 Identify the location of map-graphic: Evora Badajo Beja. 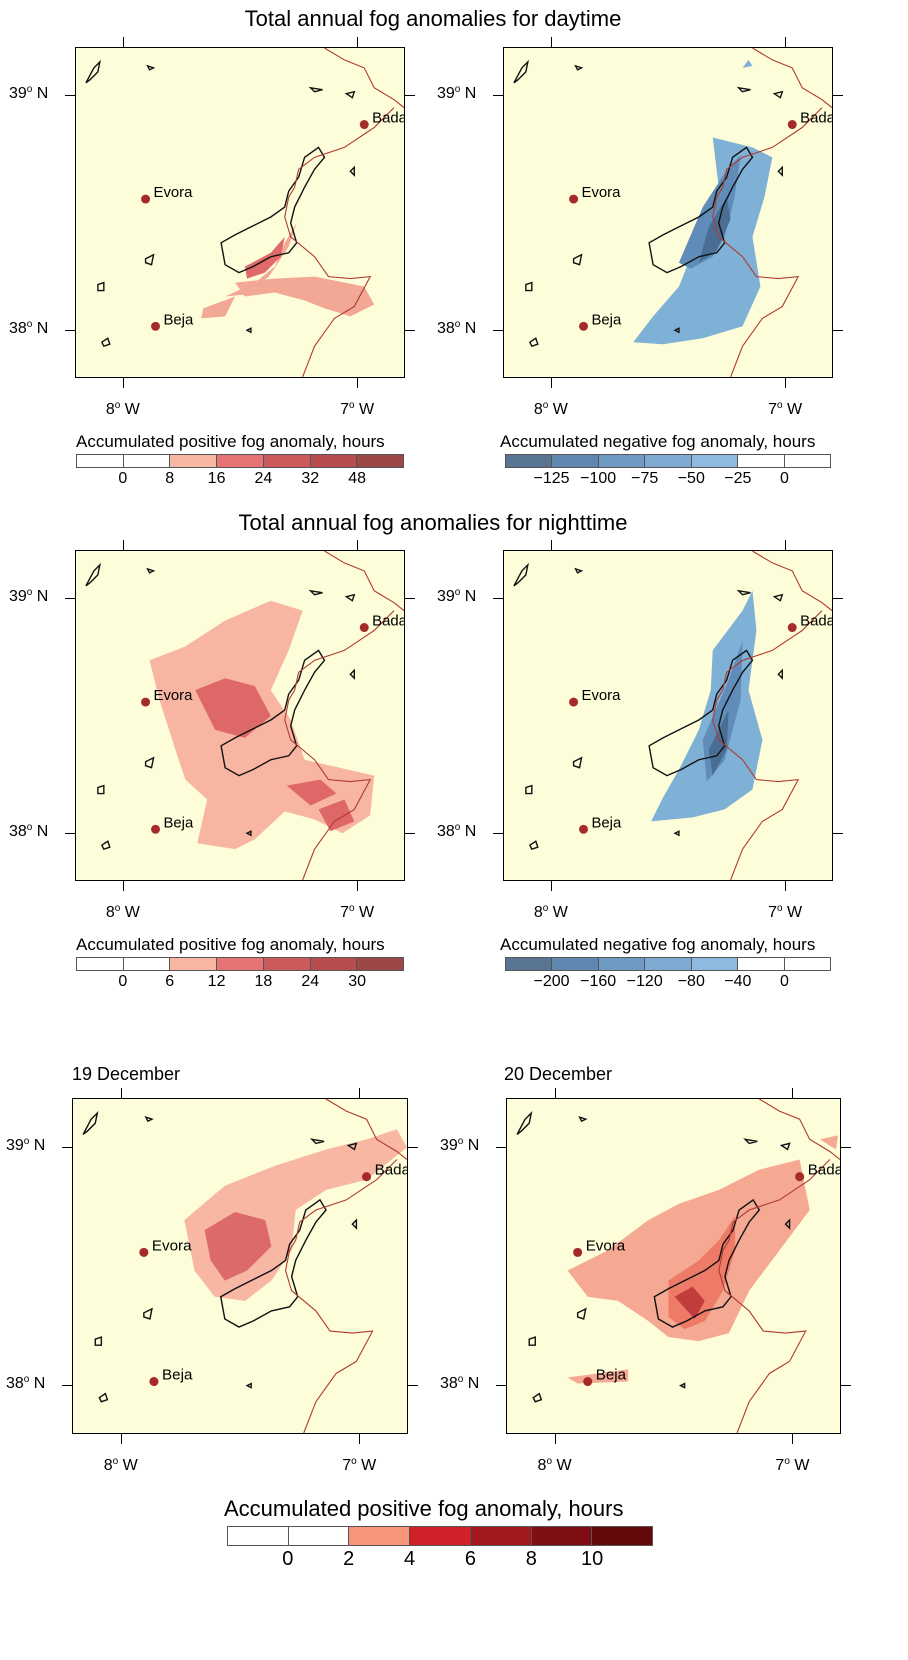
(678, 1266).